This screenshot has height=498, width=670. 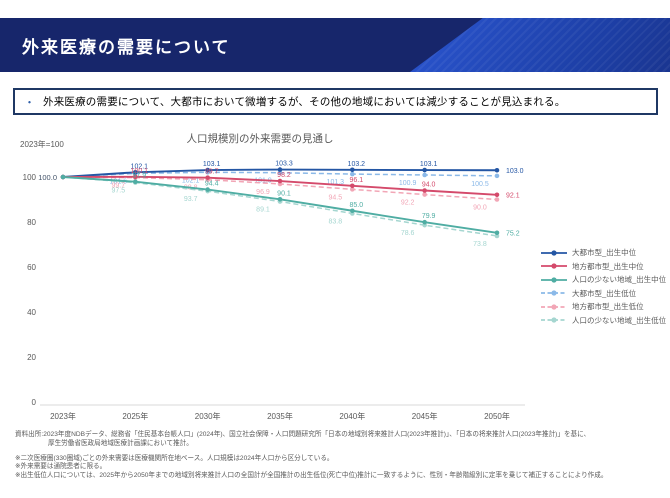 I want to click on data-label: 94.5, so click(x=336, y=197).